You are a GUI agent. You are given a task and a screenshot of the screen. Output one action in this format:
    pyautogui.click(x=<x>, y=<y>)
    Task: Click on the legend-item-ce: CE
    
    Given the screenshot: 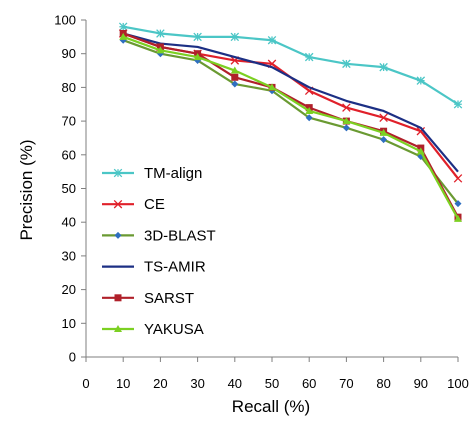 What is the action you would take?
    pyautogui.click(x=133, y=204)
    